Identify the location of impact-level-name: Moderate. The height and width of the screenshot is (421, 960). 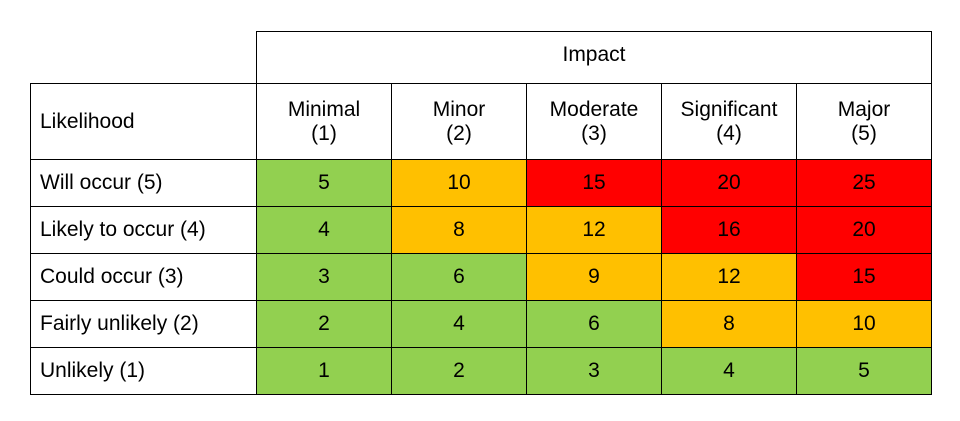
(594, 109).